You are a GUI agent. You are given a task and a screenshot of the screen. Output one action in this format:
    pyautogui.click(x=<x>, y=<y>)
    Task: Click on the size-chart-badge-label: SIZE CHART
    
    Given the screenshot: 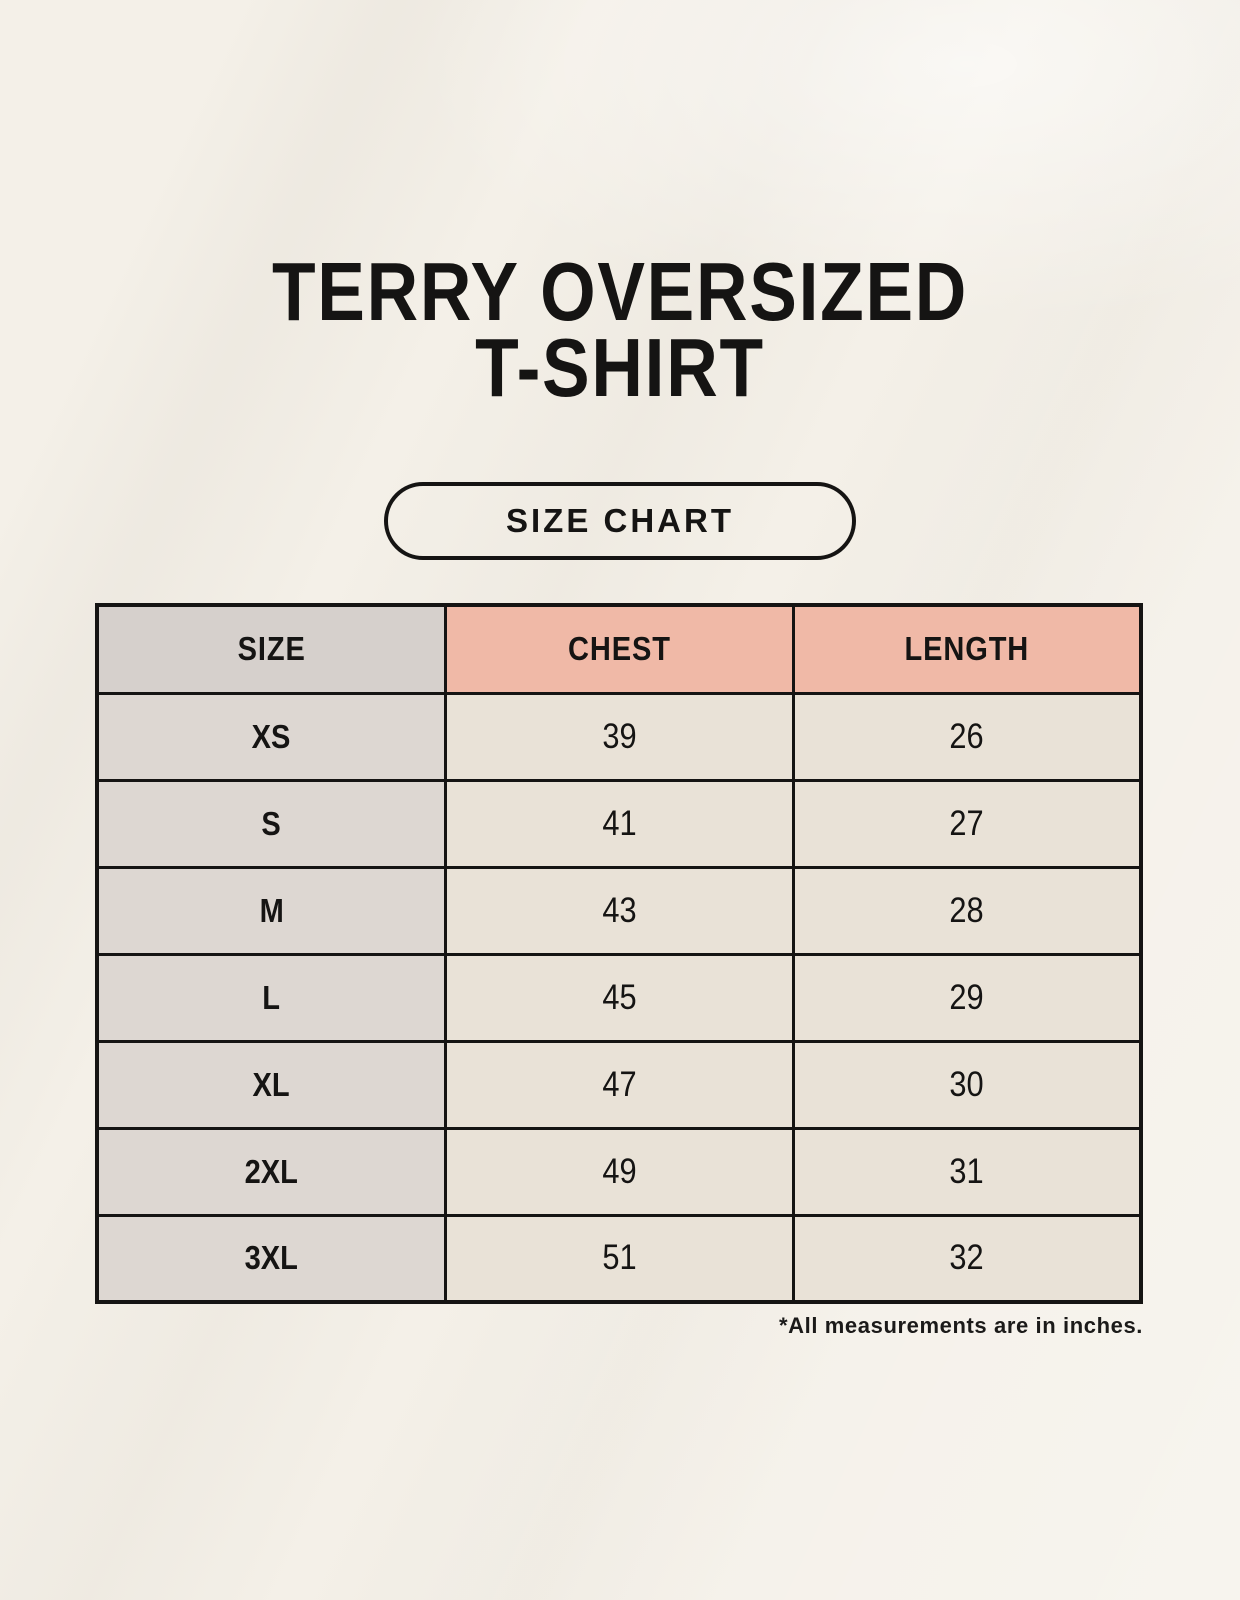 What is the action you would take?
    pyautogui.click(x=620, y=520)
    